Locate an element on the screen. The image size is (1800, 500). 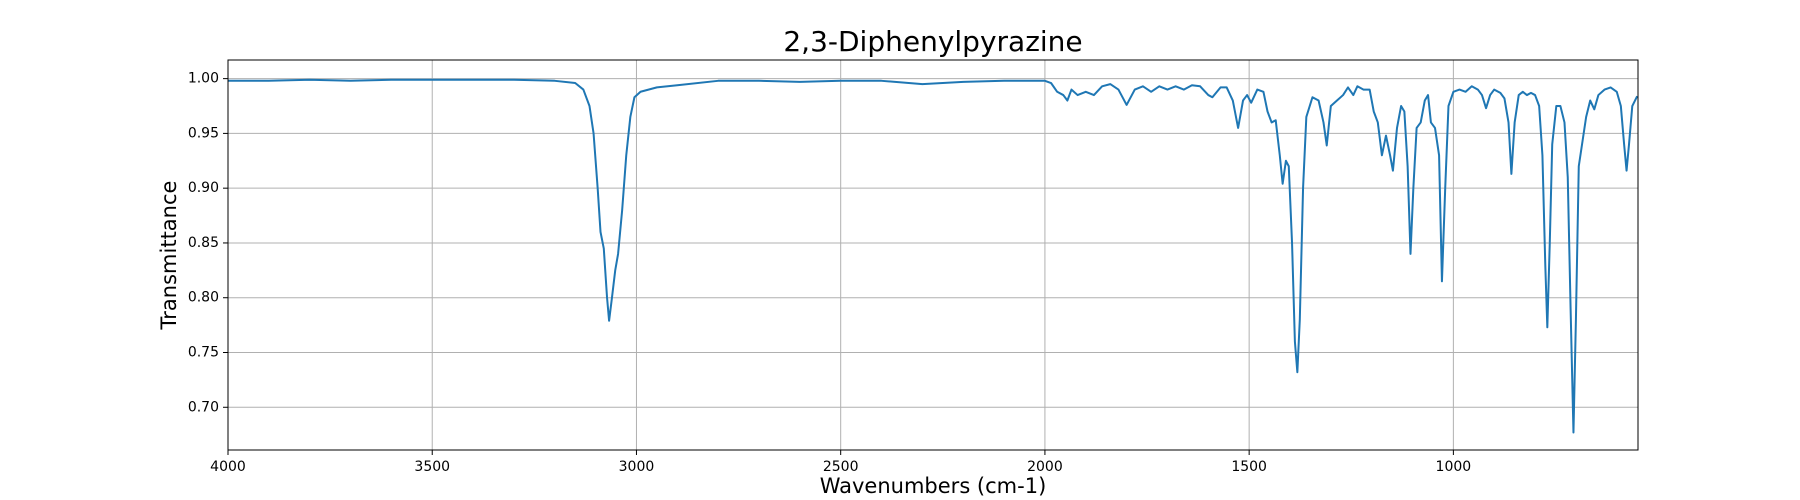
y-tick-label: 0.80 is located at coordinates (203, 298).